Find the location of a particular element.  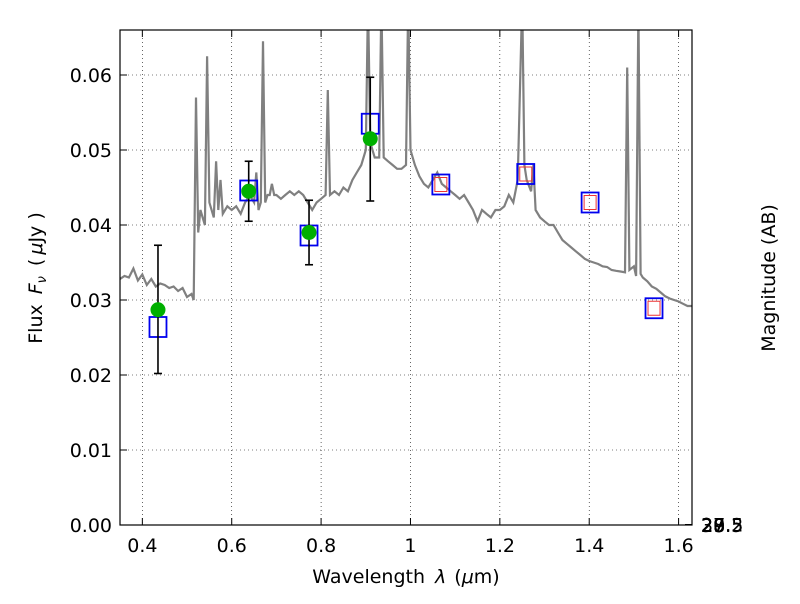

x-tick-label: 1 is located at coordinates (410, 546).